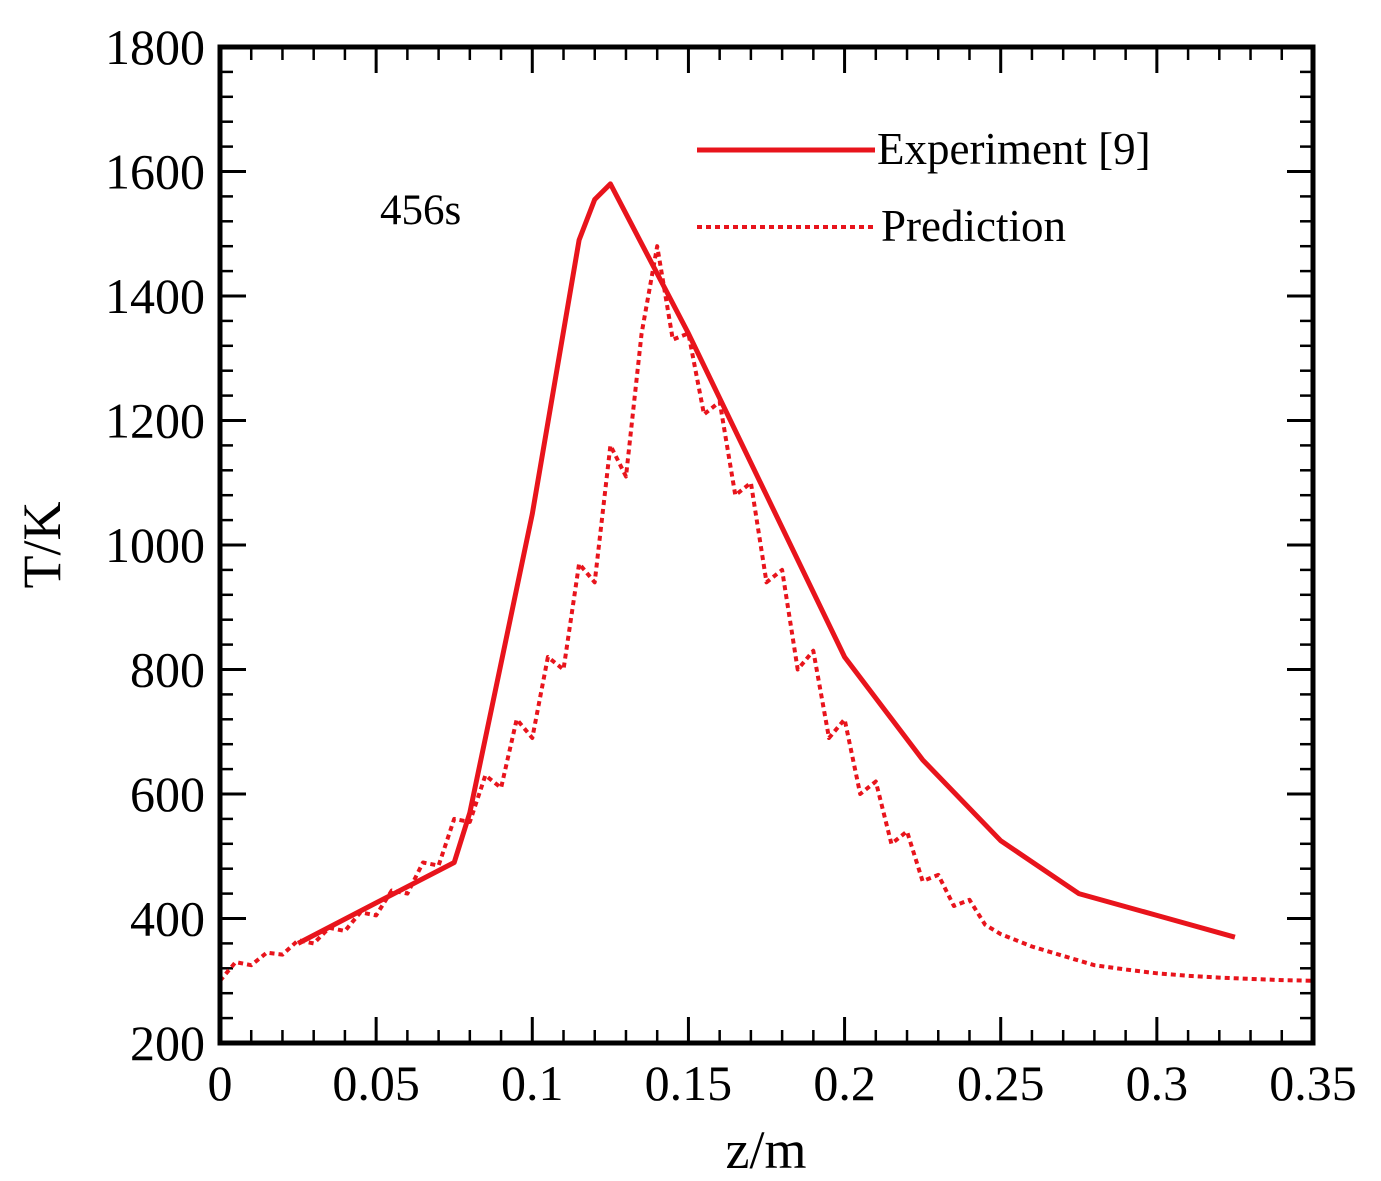 Image resolution: width=1381 pixels, height=1181 pixels. I want to click on x-tick-label: 0, so click(220, 1083).